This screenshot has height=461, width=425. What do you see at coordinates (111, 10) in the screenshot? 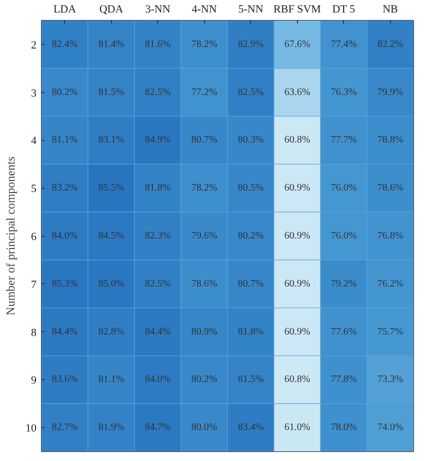
I see `x-tick-label: QDA` at bounding box center [111, 10].